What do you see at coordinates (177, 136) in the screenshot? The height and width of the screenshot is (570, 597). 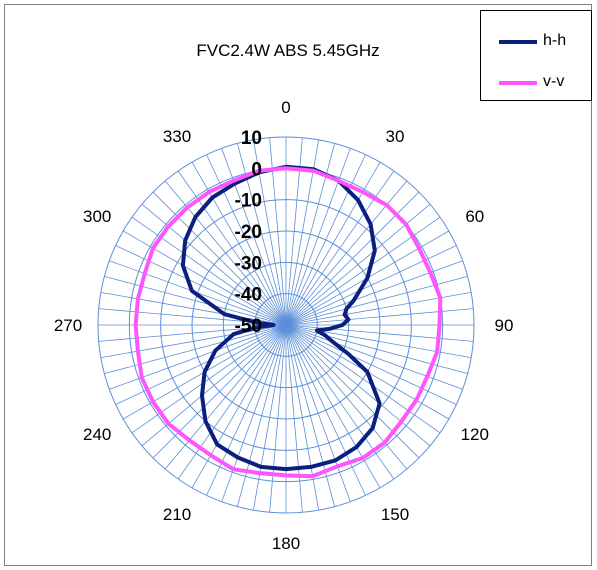 I see `angle-tick-label: 330` at bounding box center [177, 136].